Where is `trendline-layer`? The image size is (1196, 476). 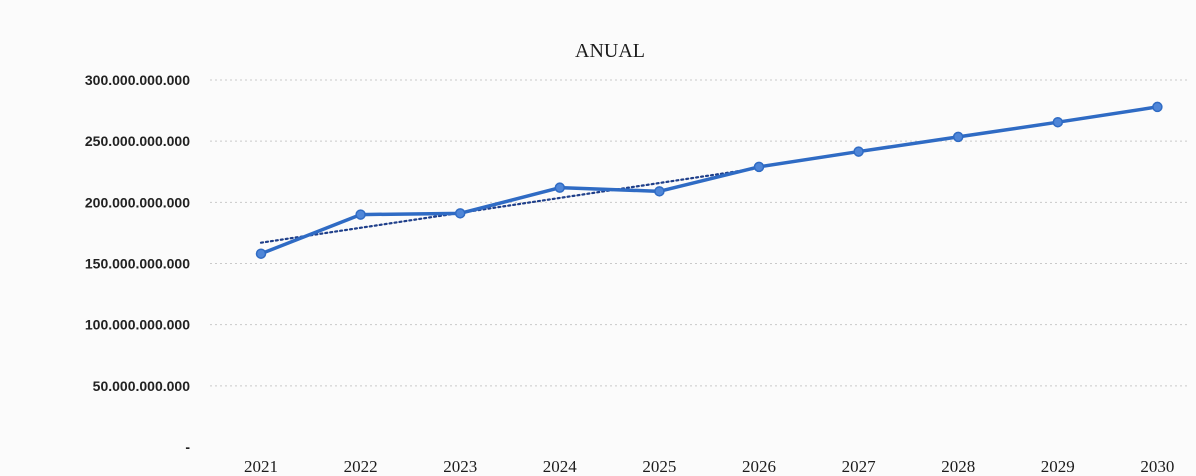
trendline-layer is located at coordinates (510, 205).